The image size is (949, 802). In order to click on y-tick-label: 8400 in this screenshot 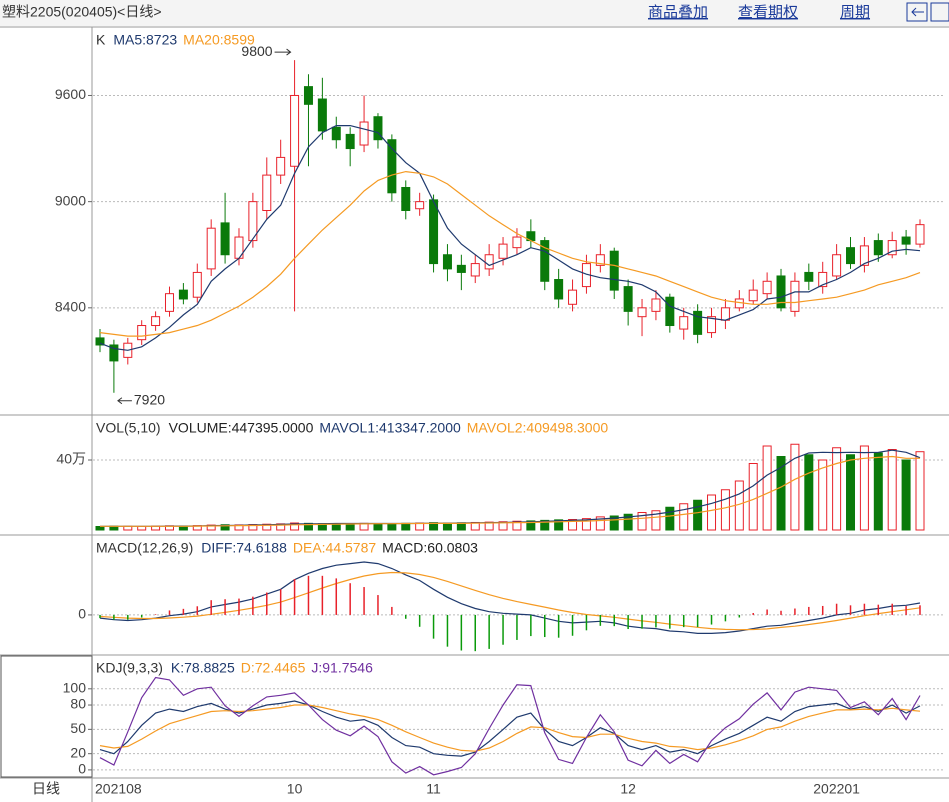, I will do `click(70, 307)`.